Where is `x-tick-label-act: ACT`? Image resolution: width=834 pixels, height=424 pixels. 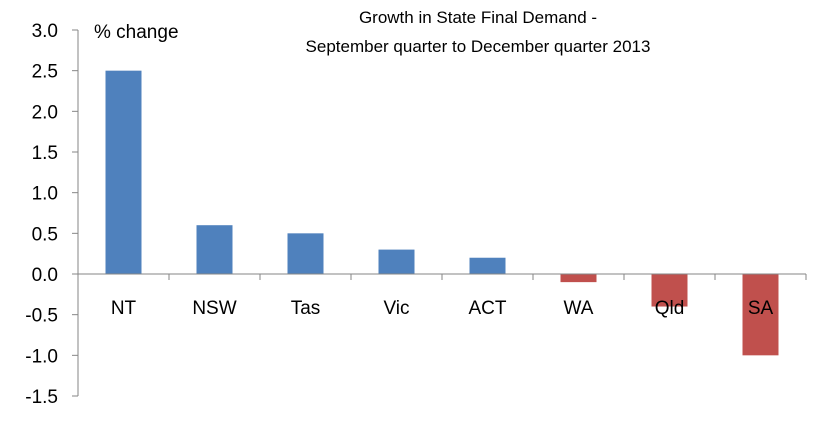 x-tick-label-act: ACT is located at coordinates (488, 308).